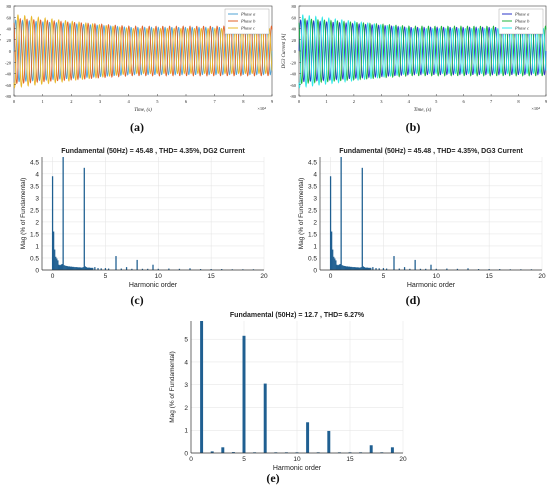 The width and height of the screenshot is (550, 489). I want to click on chart-title: Fundamental (50Hz) = 12.7 , THD= 6.27%, so click(297, 315).